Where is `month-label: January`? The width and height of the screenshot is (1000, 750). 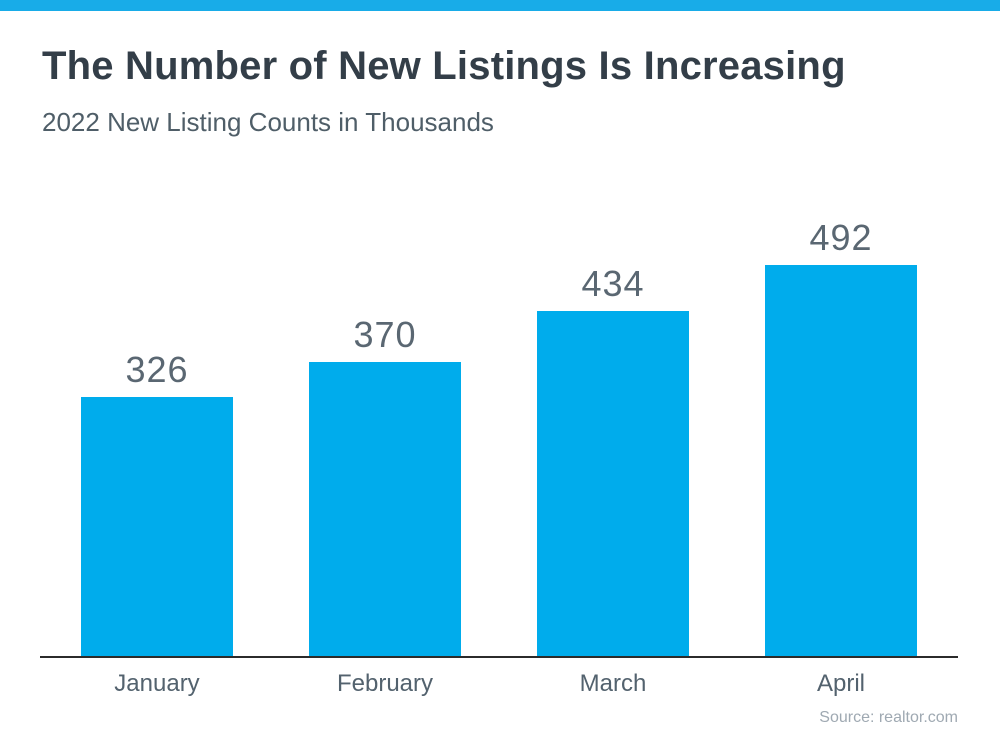
month-label: January is located at coordinates (157, 683).